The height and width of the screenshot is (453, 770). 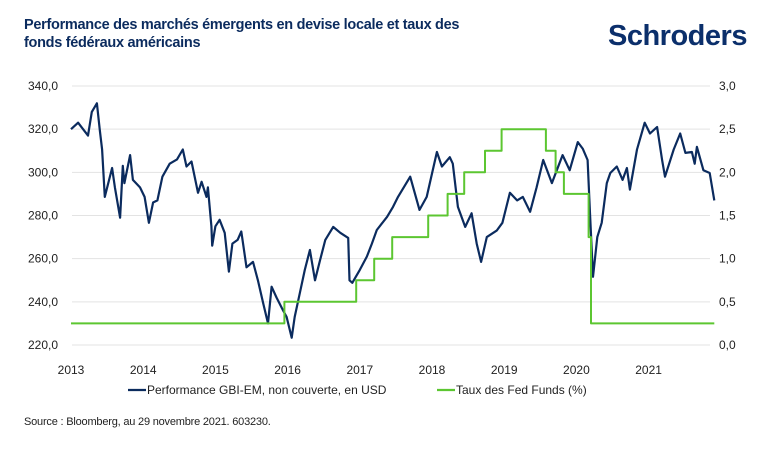 What do you see at coordinates (727, 259) in the screenshot?
I see `y-right-tick-label: 1,0` at bounding box center [727, 259].